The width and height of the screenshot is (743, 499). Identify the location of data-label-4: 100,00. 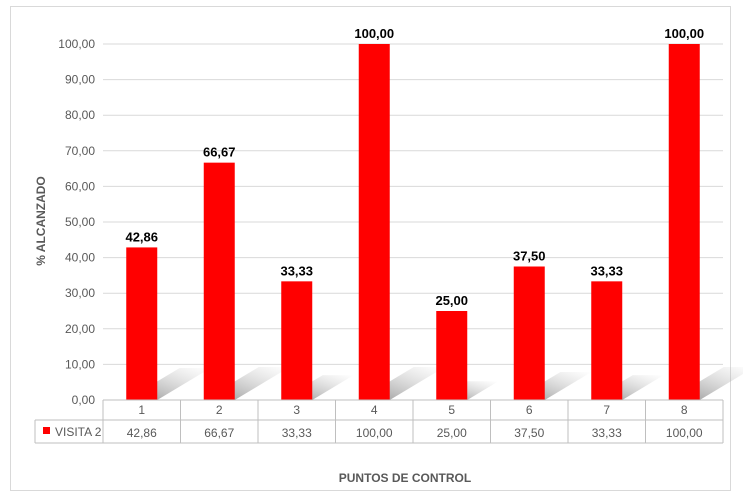
(374, 33).